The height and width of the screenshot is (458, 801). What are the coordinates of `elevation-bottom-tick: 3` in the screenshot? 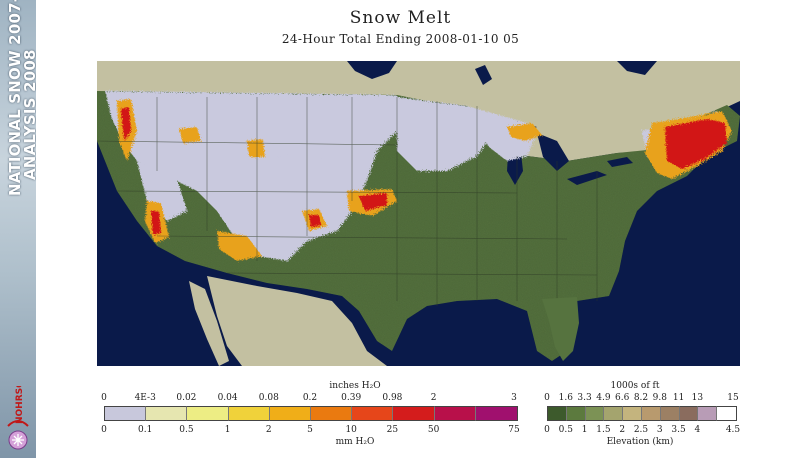 It's located at (659, 430).